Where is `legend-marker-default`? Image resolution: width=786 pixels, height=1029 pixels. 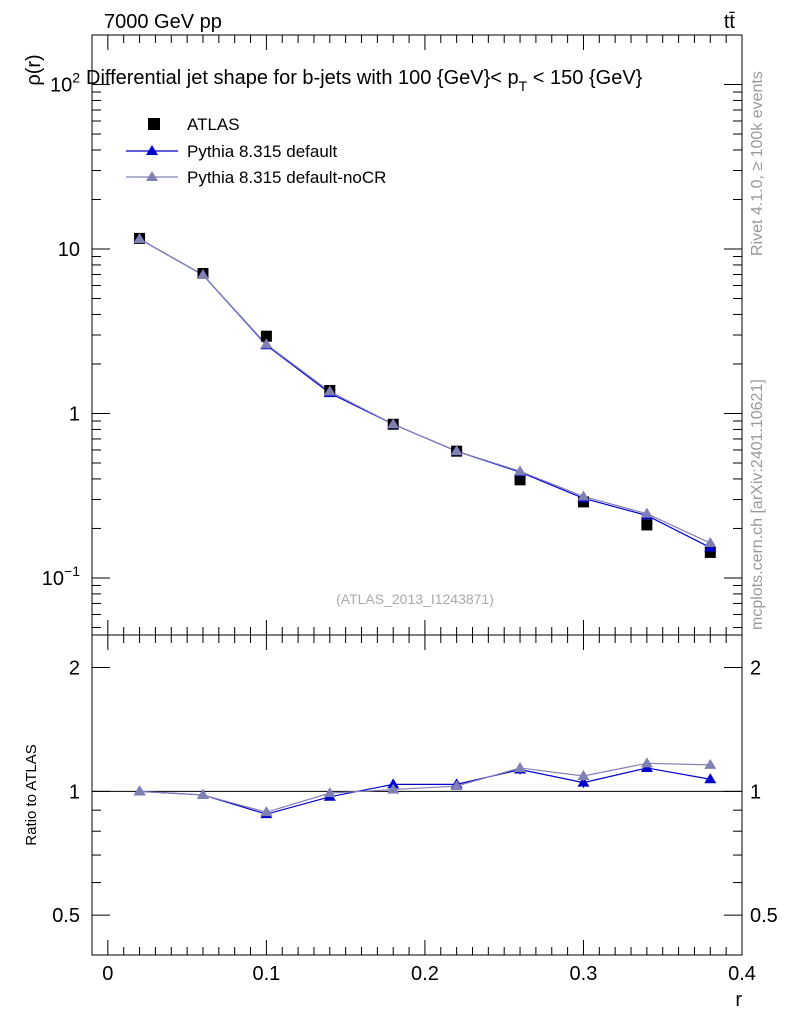 legend-marker-default is located at coordinates (152, 150).